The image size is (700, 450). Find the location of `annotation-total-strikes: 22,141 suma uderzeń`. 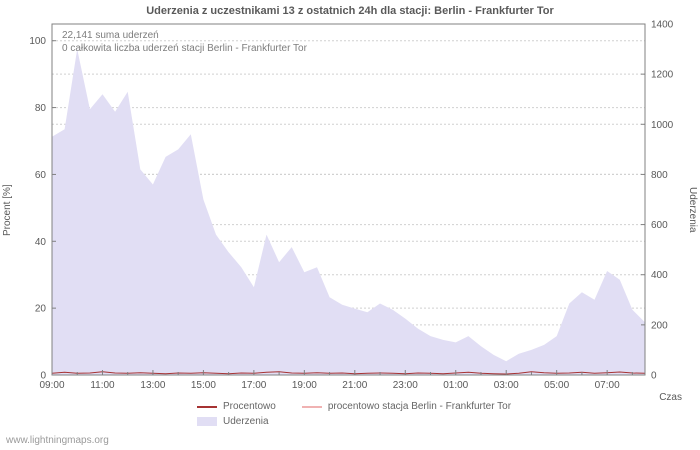

annotation-total-strikes: 22,141 suma uderzeń is located at coordinates (110, 35).